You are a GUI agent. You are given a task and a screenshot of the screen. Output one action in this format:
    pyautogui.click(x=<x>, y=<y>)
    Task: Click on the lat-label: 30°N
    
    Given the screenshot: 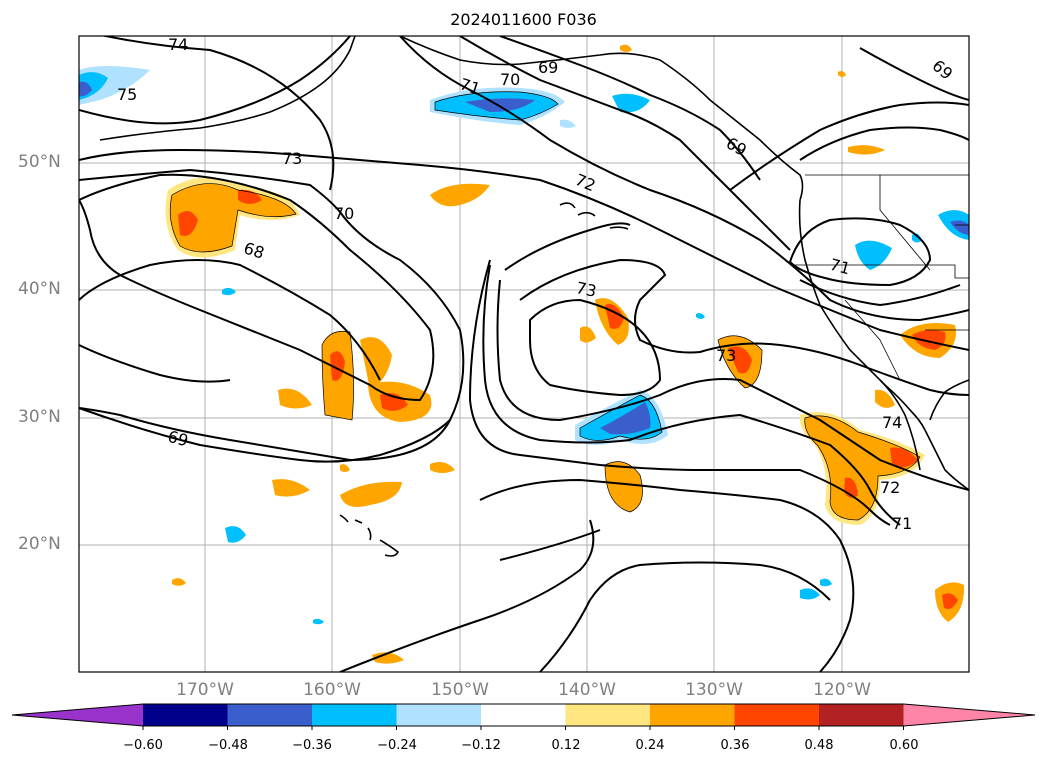 What is the action you would take?
    pyautogui.click(x=39, y=417)
    